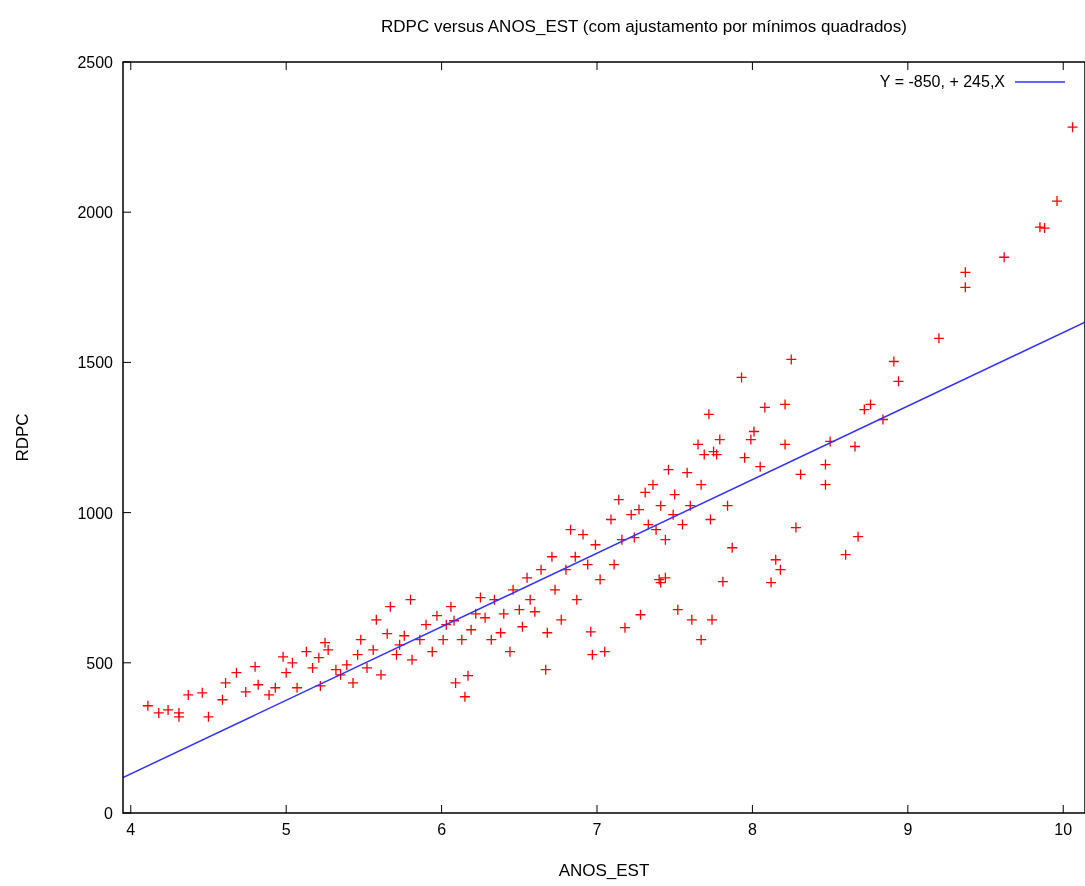 The width and height of the screenshot is (1085, 886). What do you see at coordinates (908, 829) in the screenshot?
I see `x-tick-label: 9` at bounding box center [908, 829].